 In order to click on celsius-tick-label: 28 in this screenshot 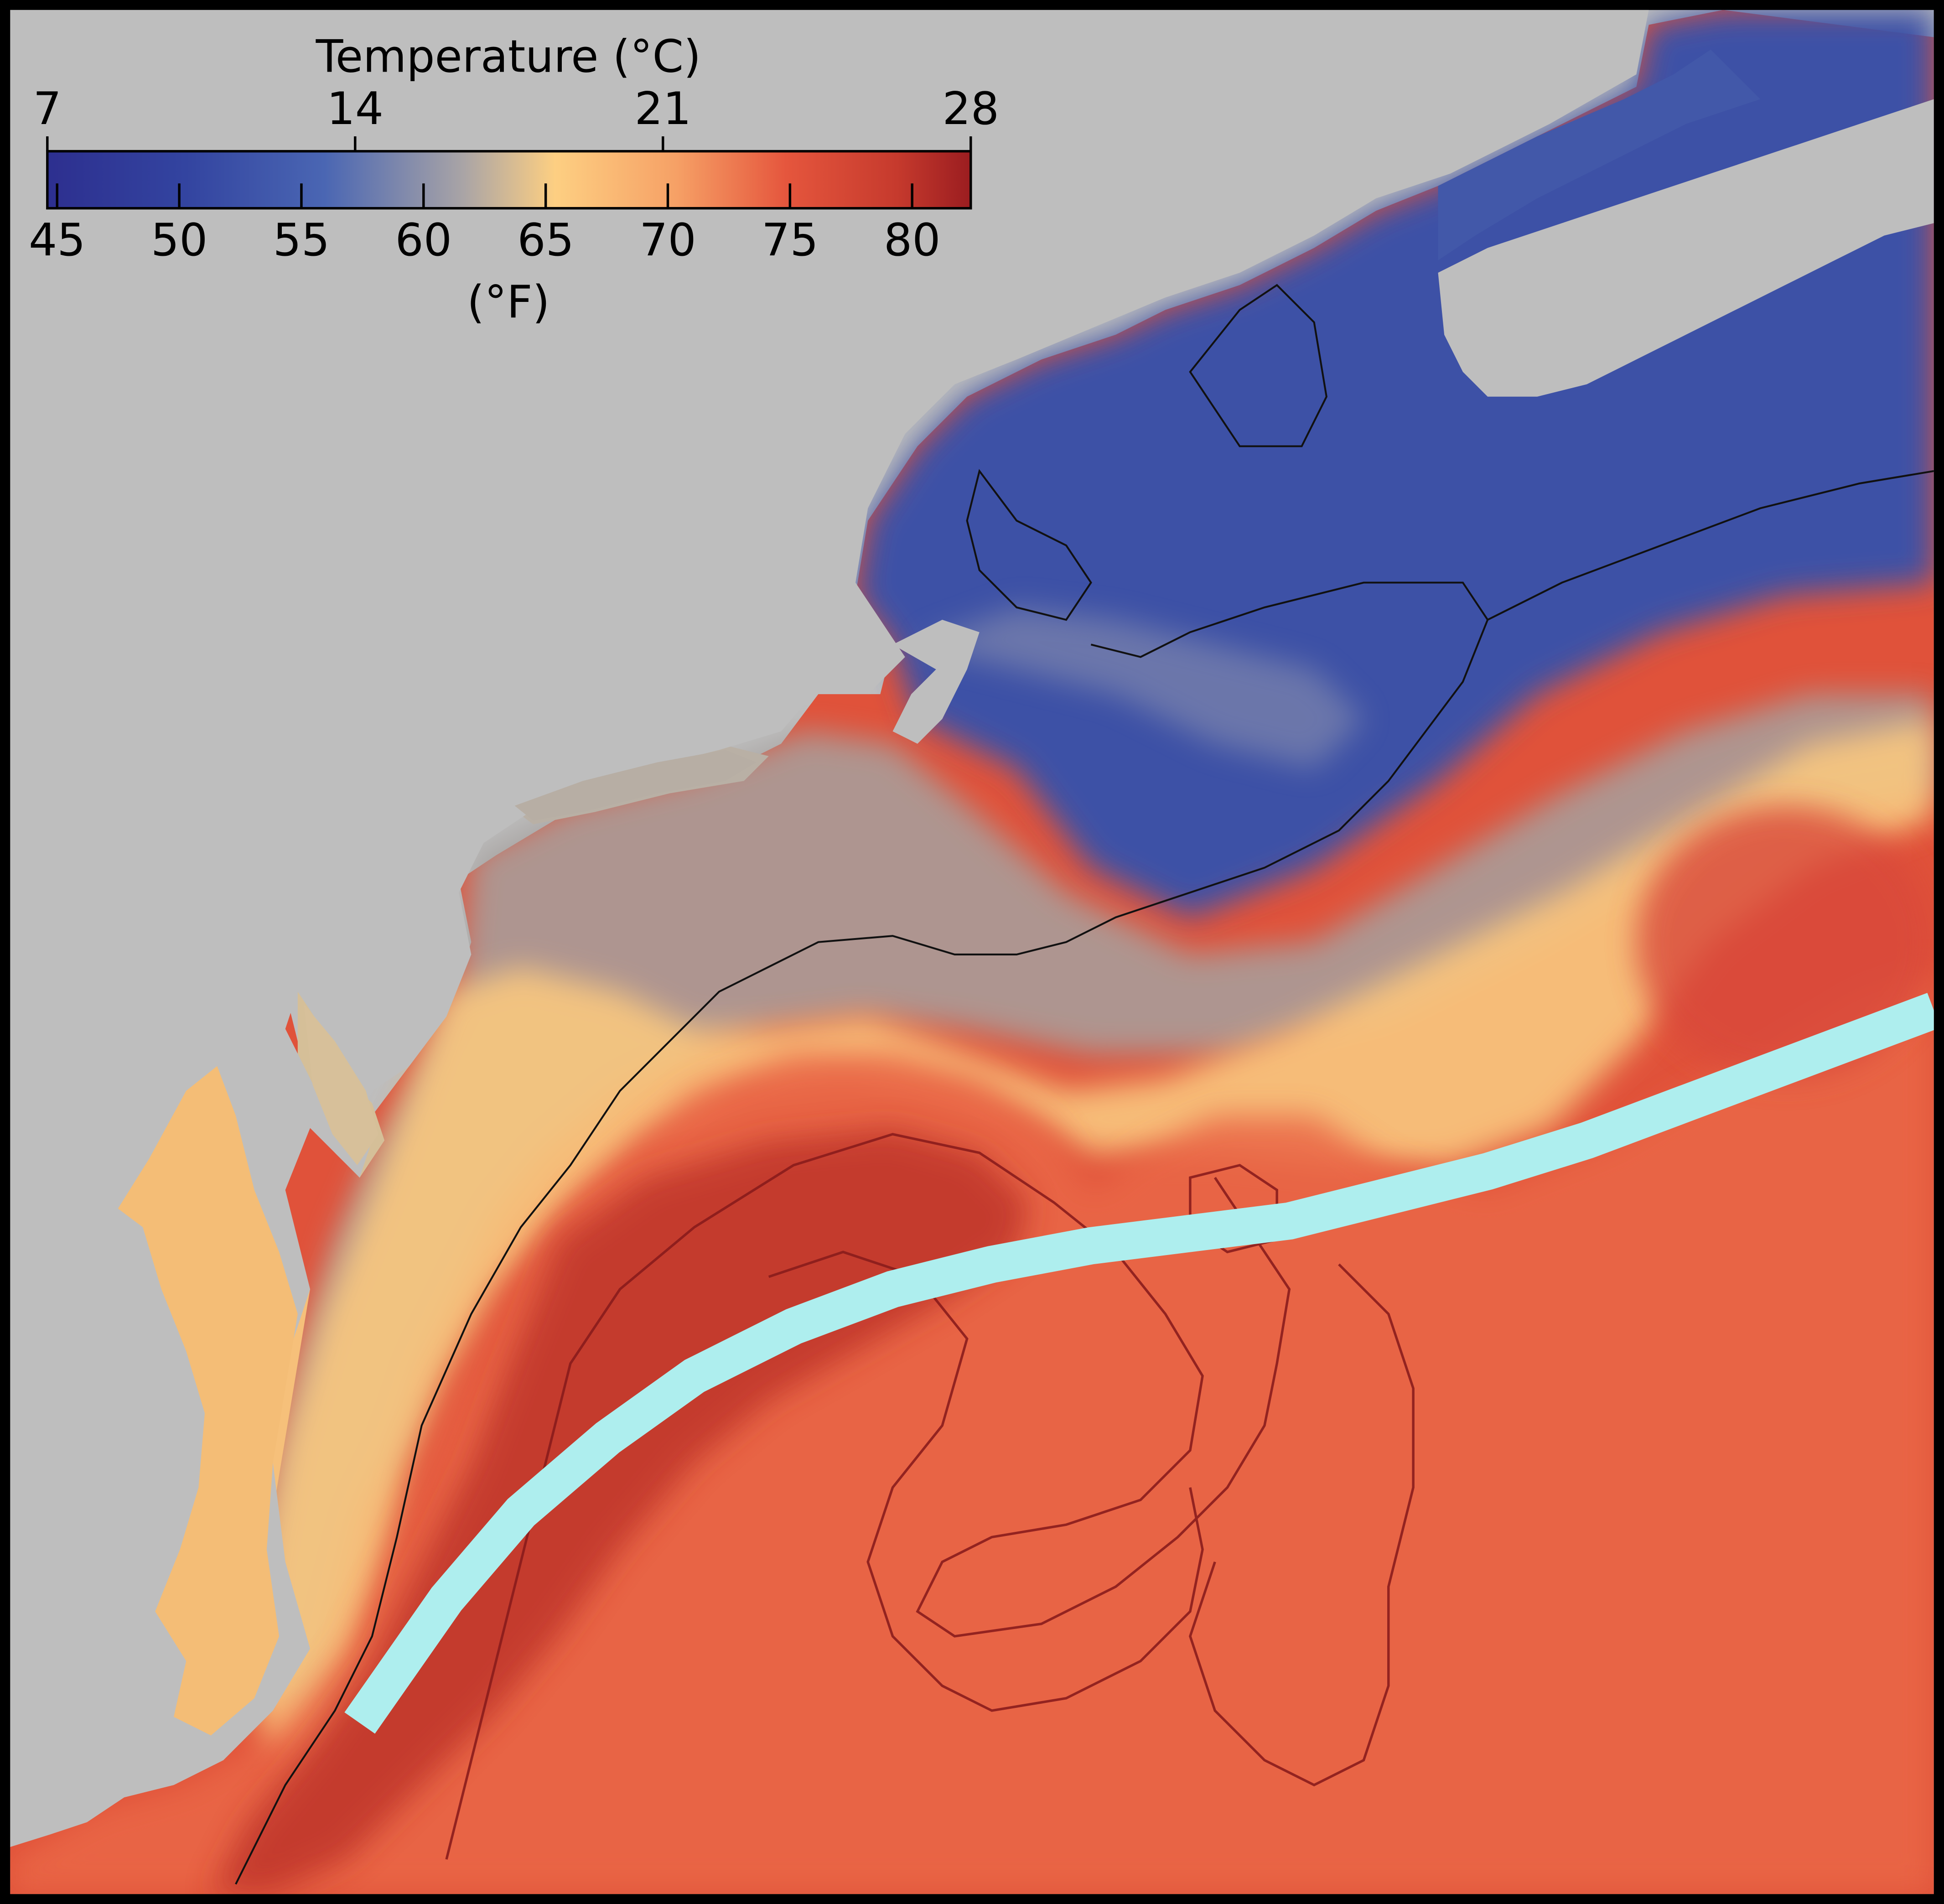, I will do `click(971, 109)`.